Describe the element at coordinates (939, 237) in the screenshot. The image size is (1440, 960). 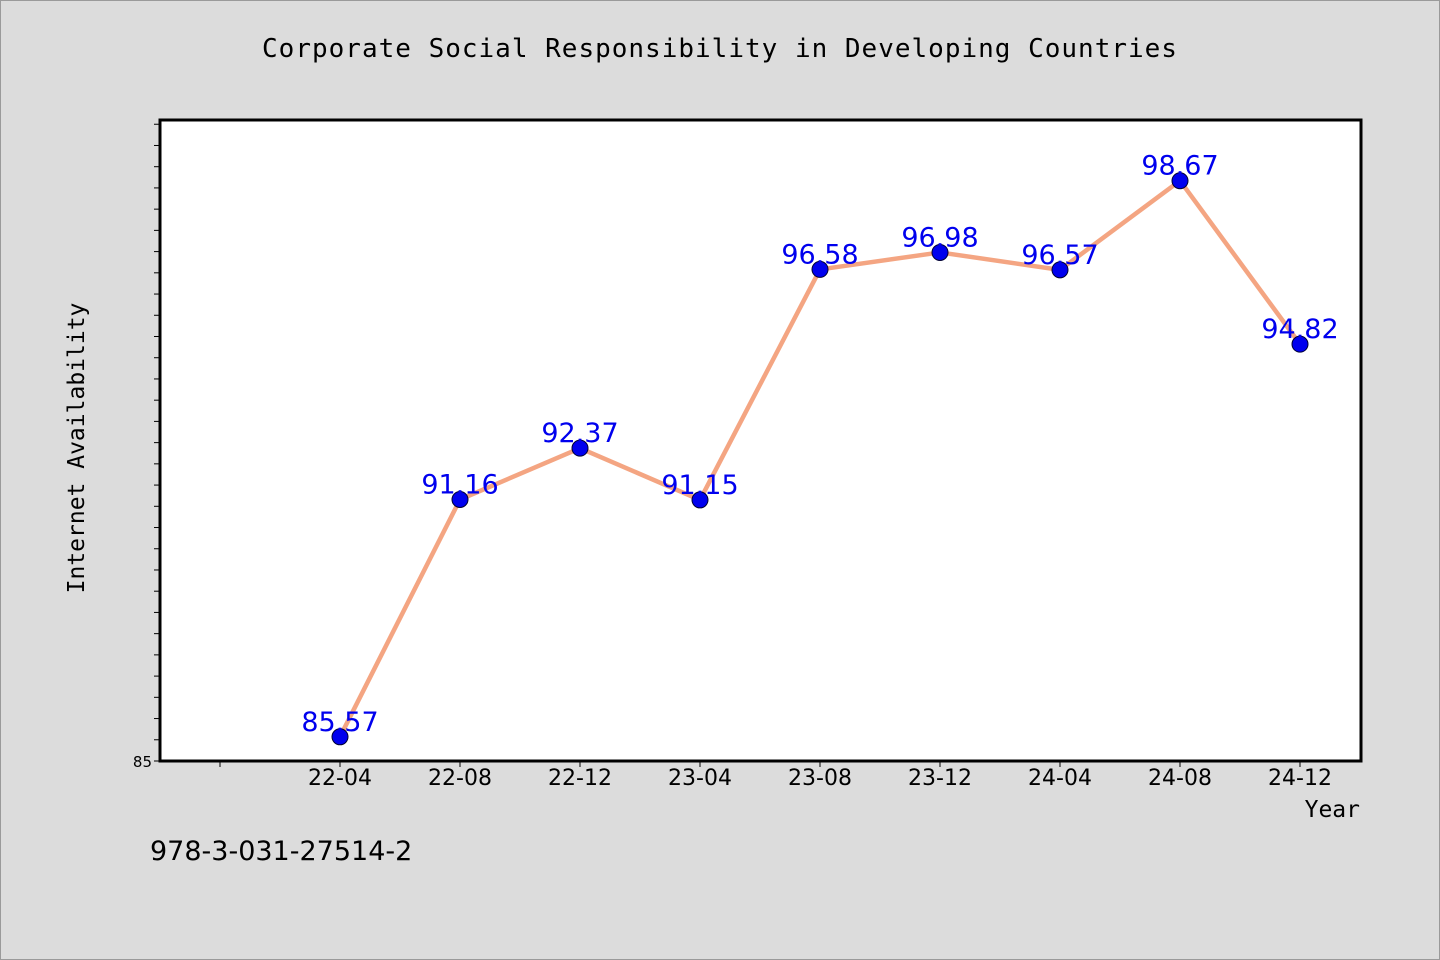
I see `data-label: 96.98` at that location.